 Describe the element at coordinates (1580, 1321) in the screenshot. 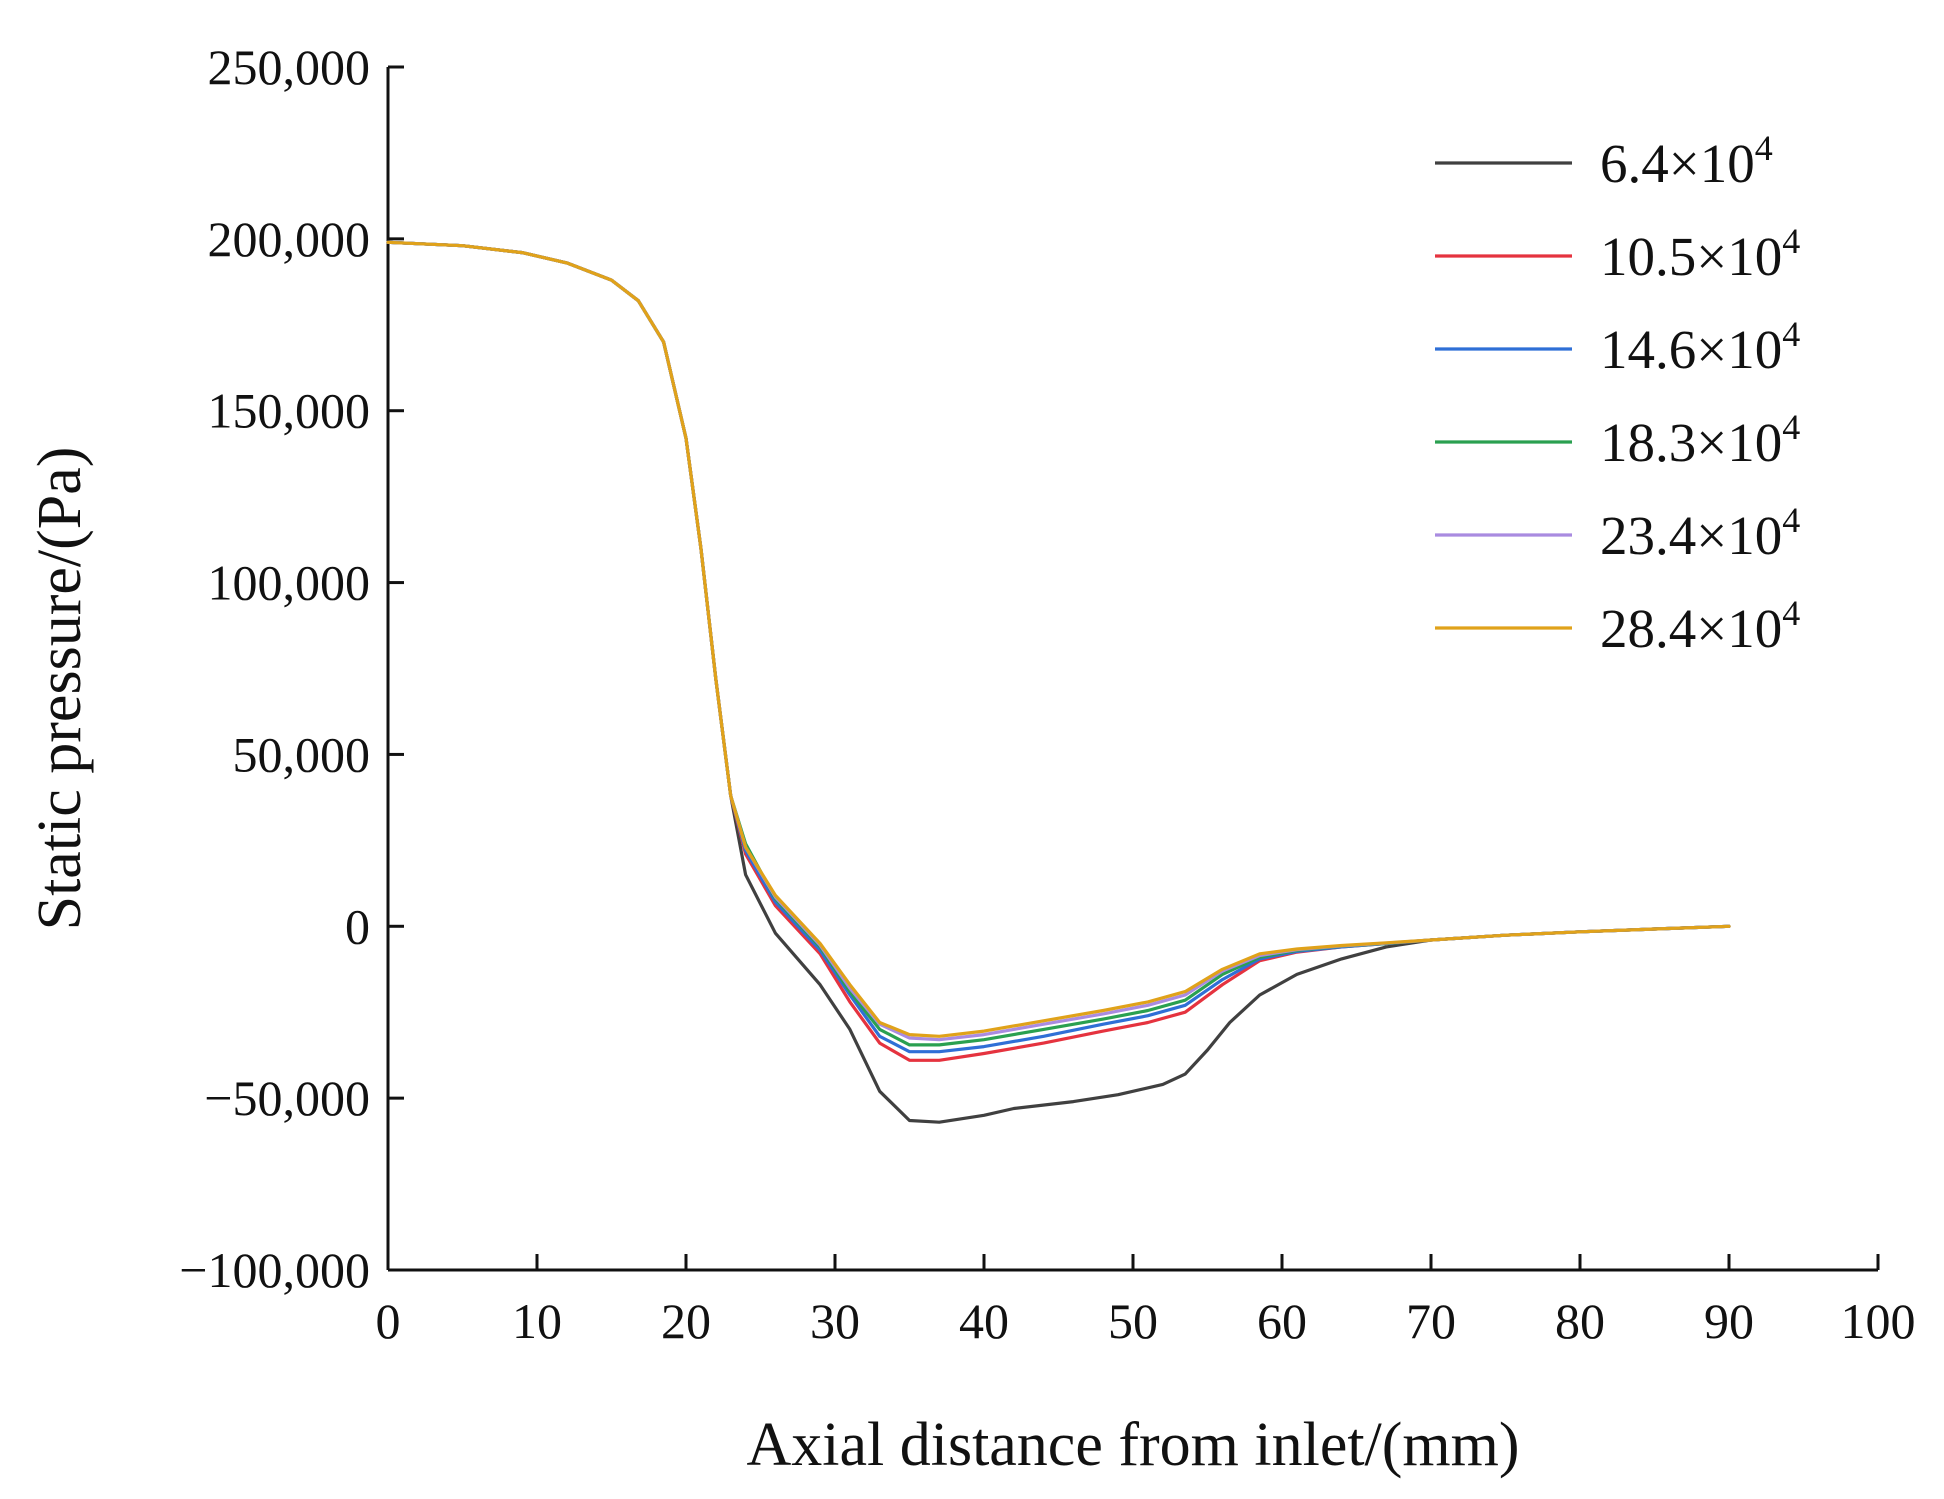

I see `x-tick-label: 80` at that location.